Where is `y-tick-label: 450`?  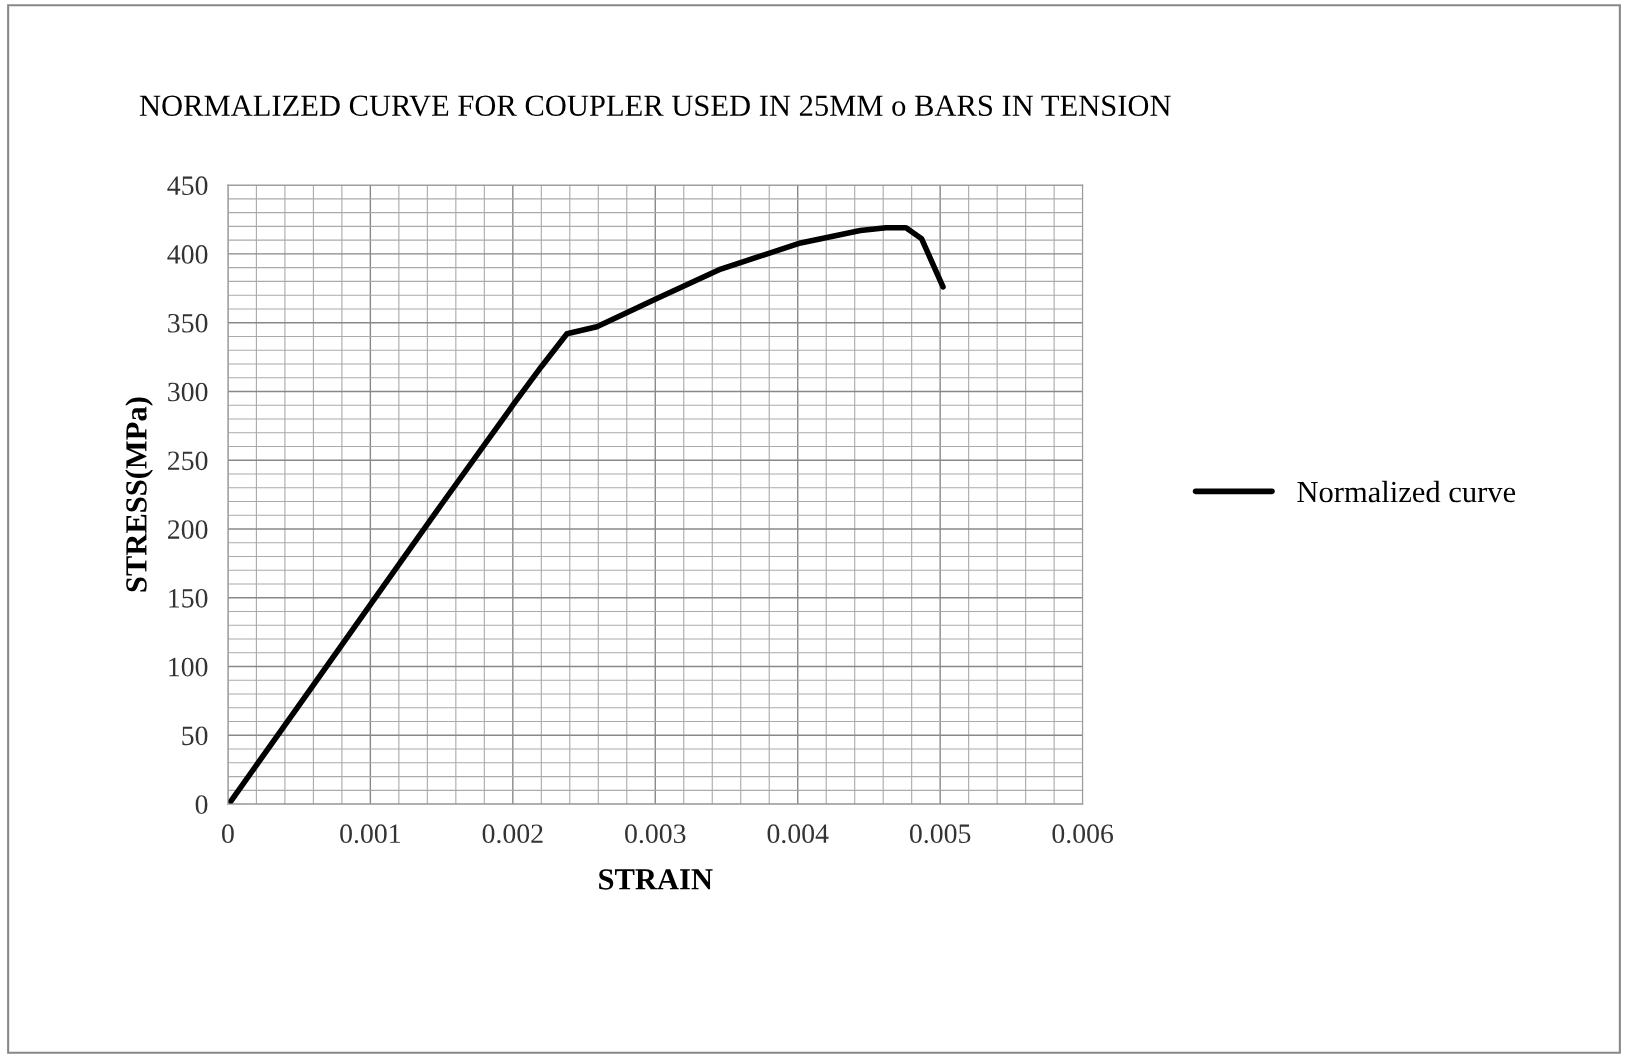 y-tick-label: 450 is located at coordinates (187, 186).